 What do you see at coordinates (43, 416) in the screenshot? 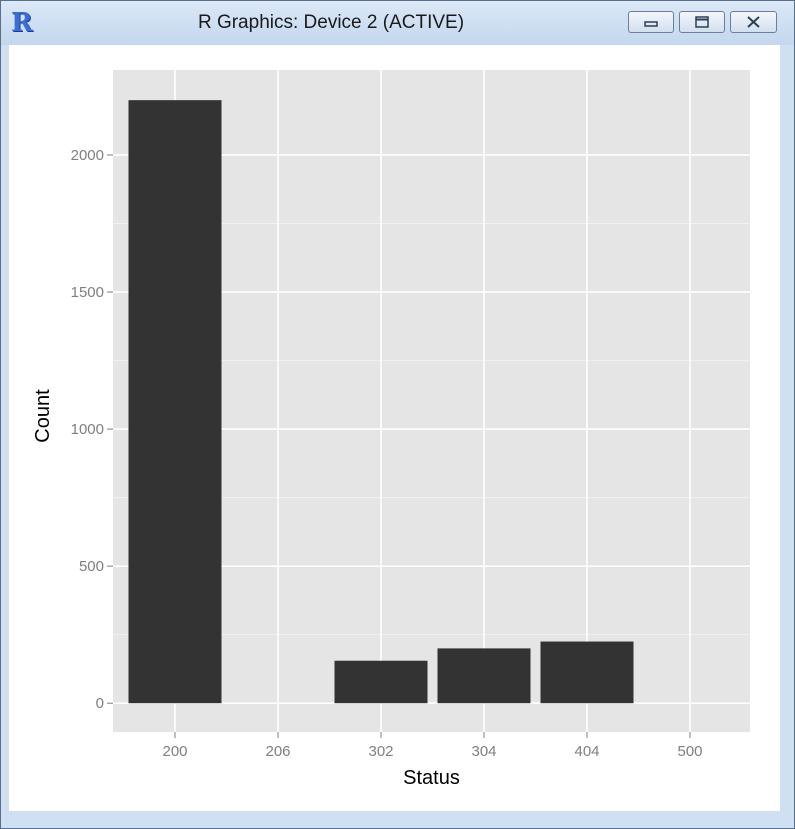
I see `y-axis-title: Count` at bounding box center [43, 416].